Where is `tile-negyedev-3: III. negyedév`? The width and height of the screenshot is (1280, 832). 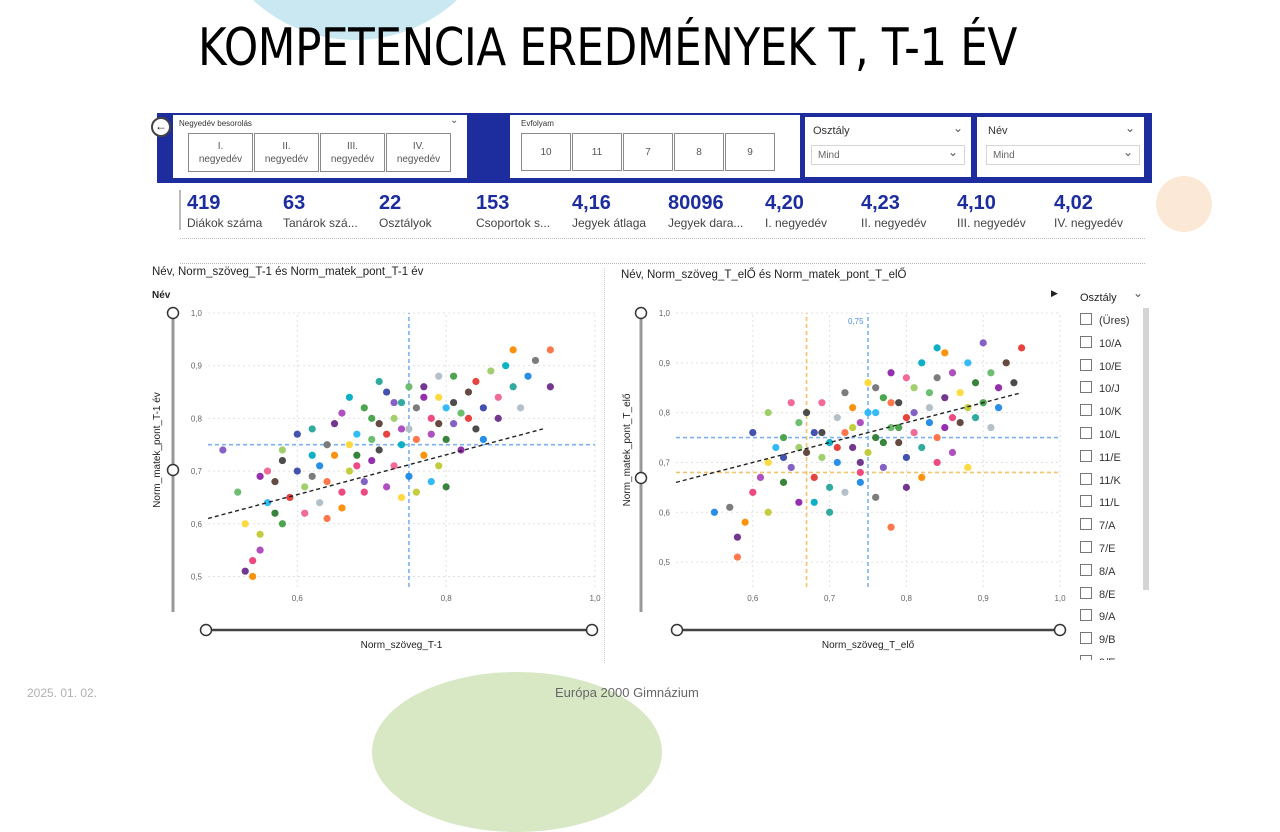 tile-negyedev-3: III. negyedév is located at coordinates (352, 152).